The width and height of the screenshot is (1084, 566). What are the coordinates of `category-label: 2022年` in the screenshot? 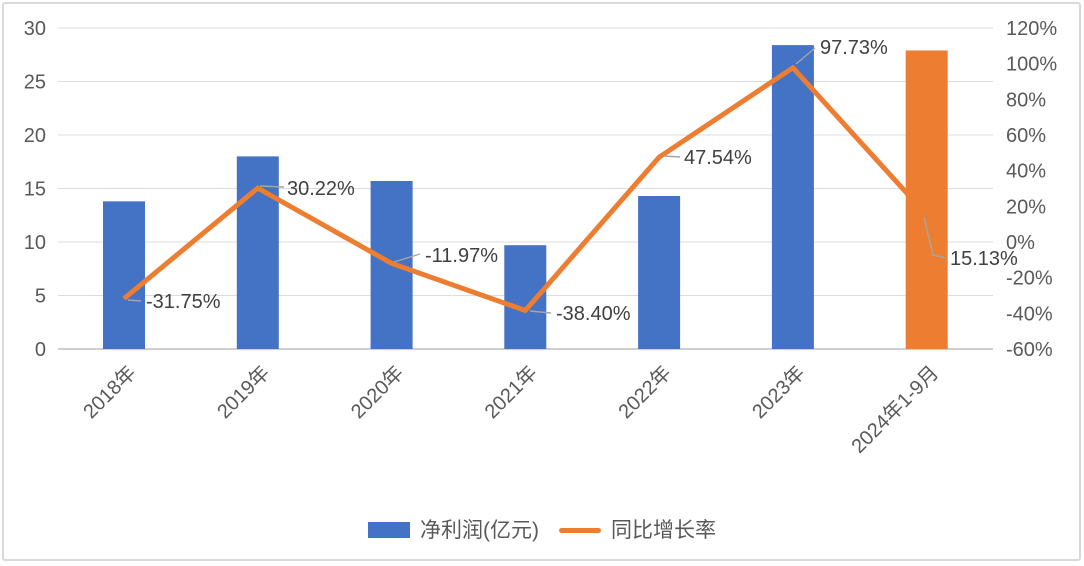 It's located at (645, 392).